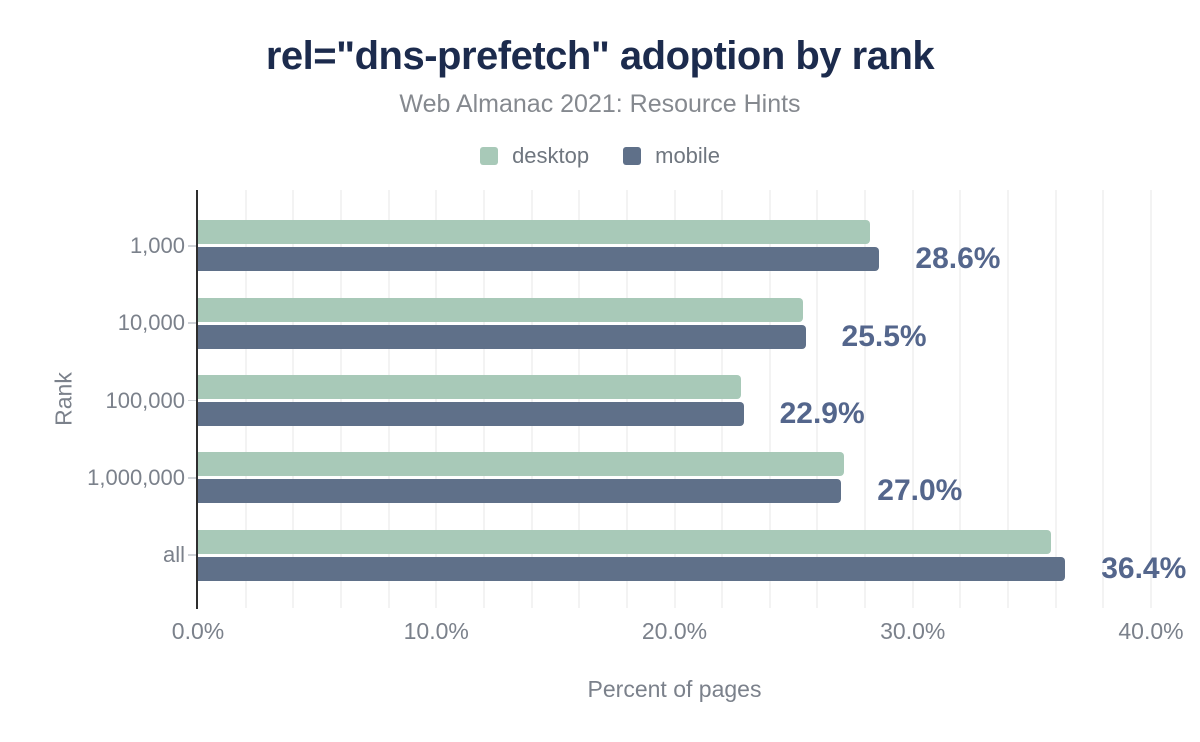 The height and width of the screenshot is (742, 1200). Describe the element at coordinates (624, 541) in the screenshot. I see `bar-desktop-all` at that location.